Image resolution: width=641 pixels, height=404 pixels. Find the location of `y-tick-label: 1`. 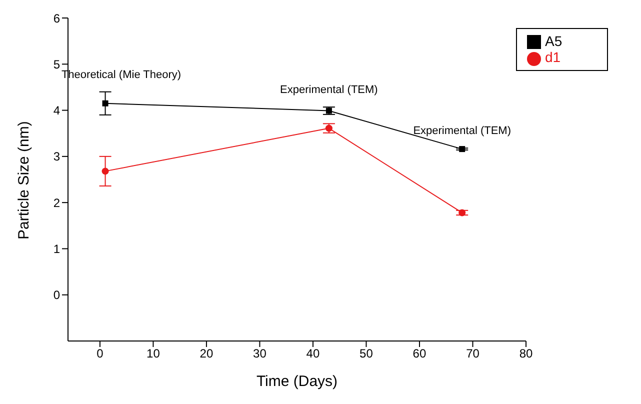

y-tick-label: 1 is located at coordinates (56, 249).